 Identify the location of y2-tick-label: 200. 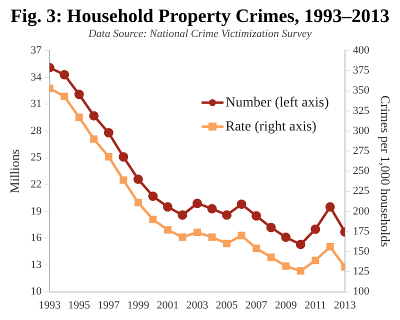
(361, 211).